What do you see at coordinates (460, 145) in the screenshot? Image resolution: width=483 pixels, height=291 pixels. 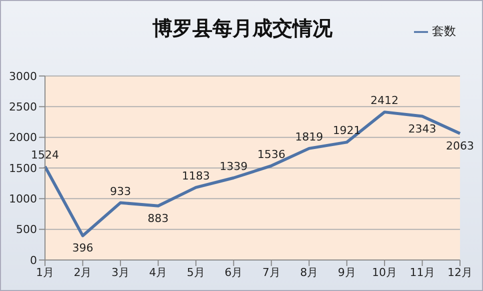 I see `data-label: 2063` at bounding box center [460, 145].